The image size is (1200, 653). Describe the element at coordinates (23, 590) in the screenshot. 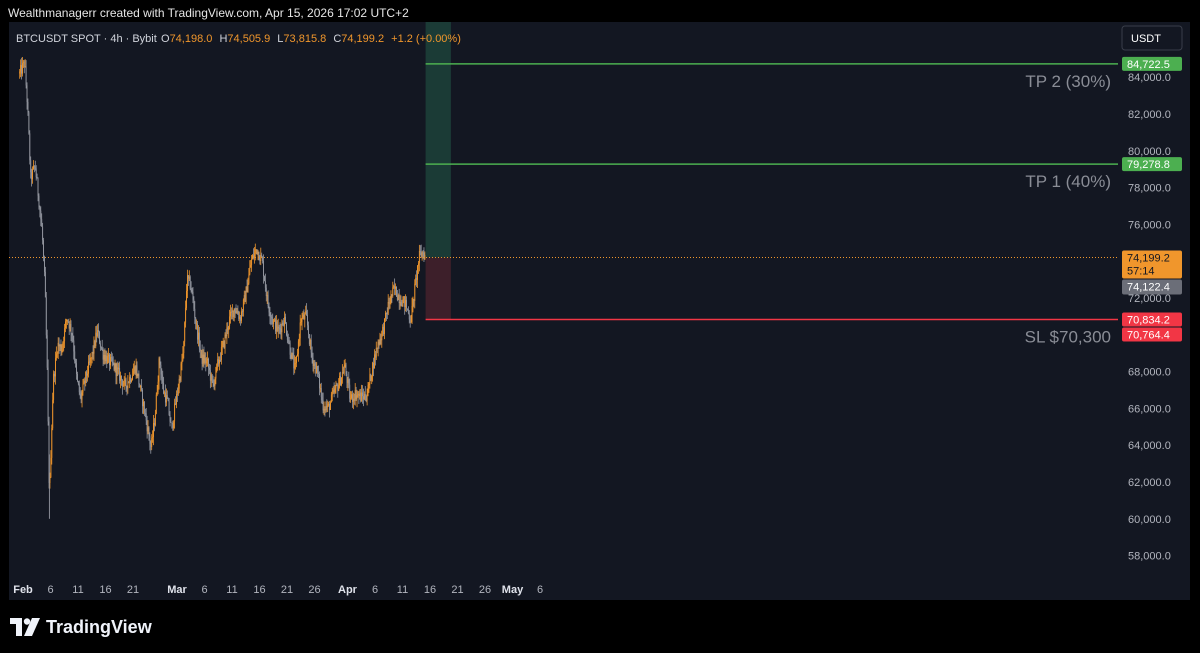

I see `time-tick-label: Feb` at that location.